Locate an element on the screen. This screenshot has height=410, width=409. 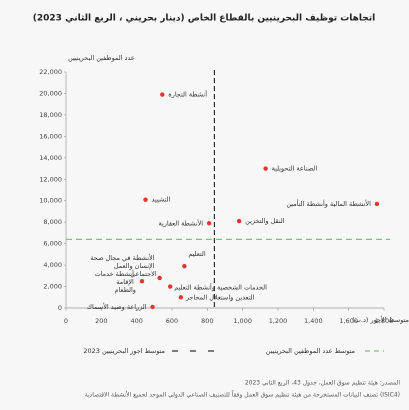
legend-label: متوسط عدد الموظفين البحرينيين is located at coordinates (310, 351).